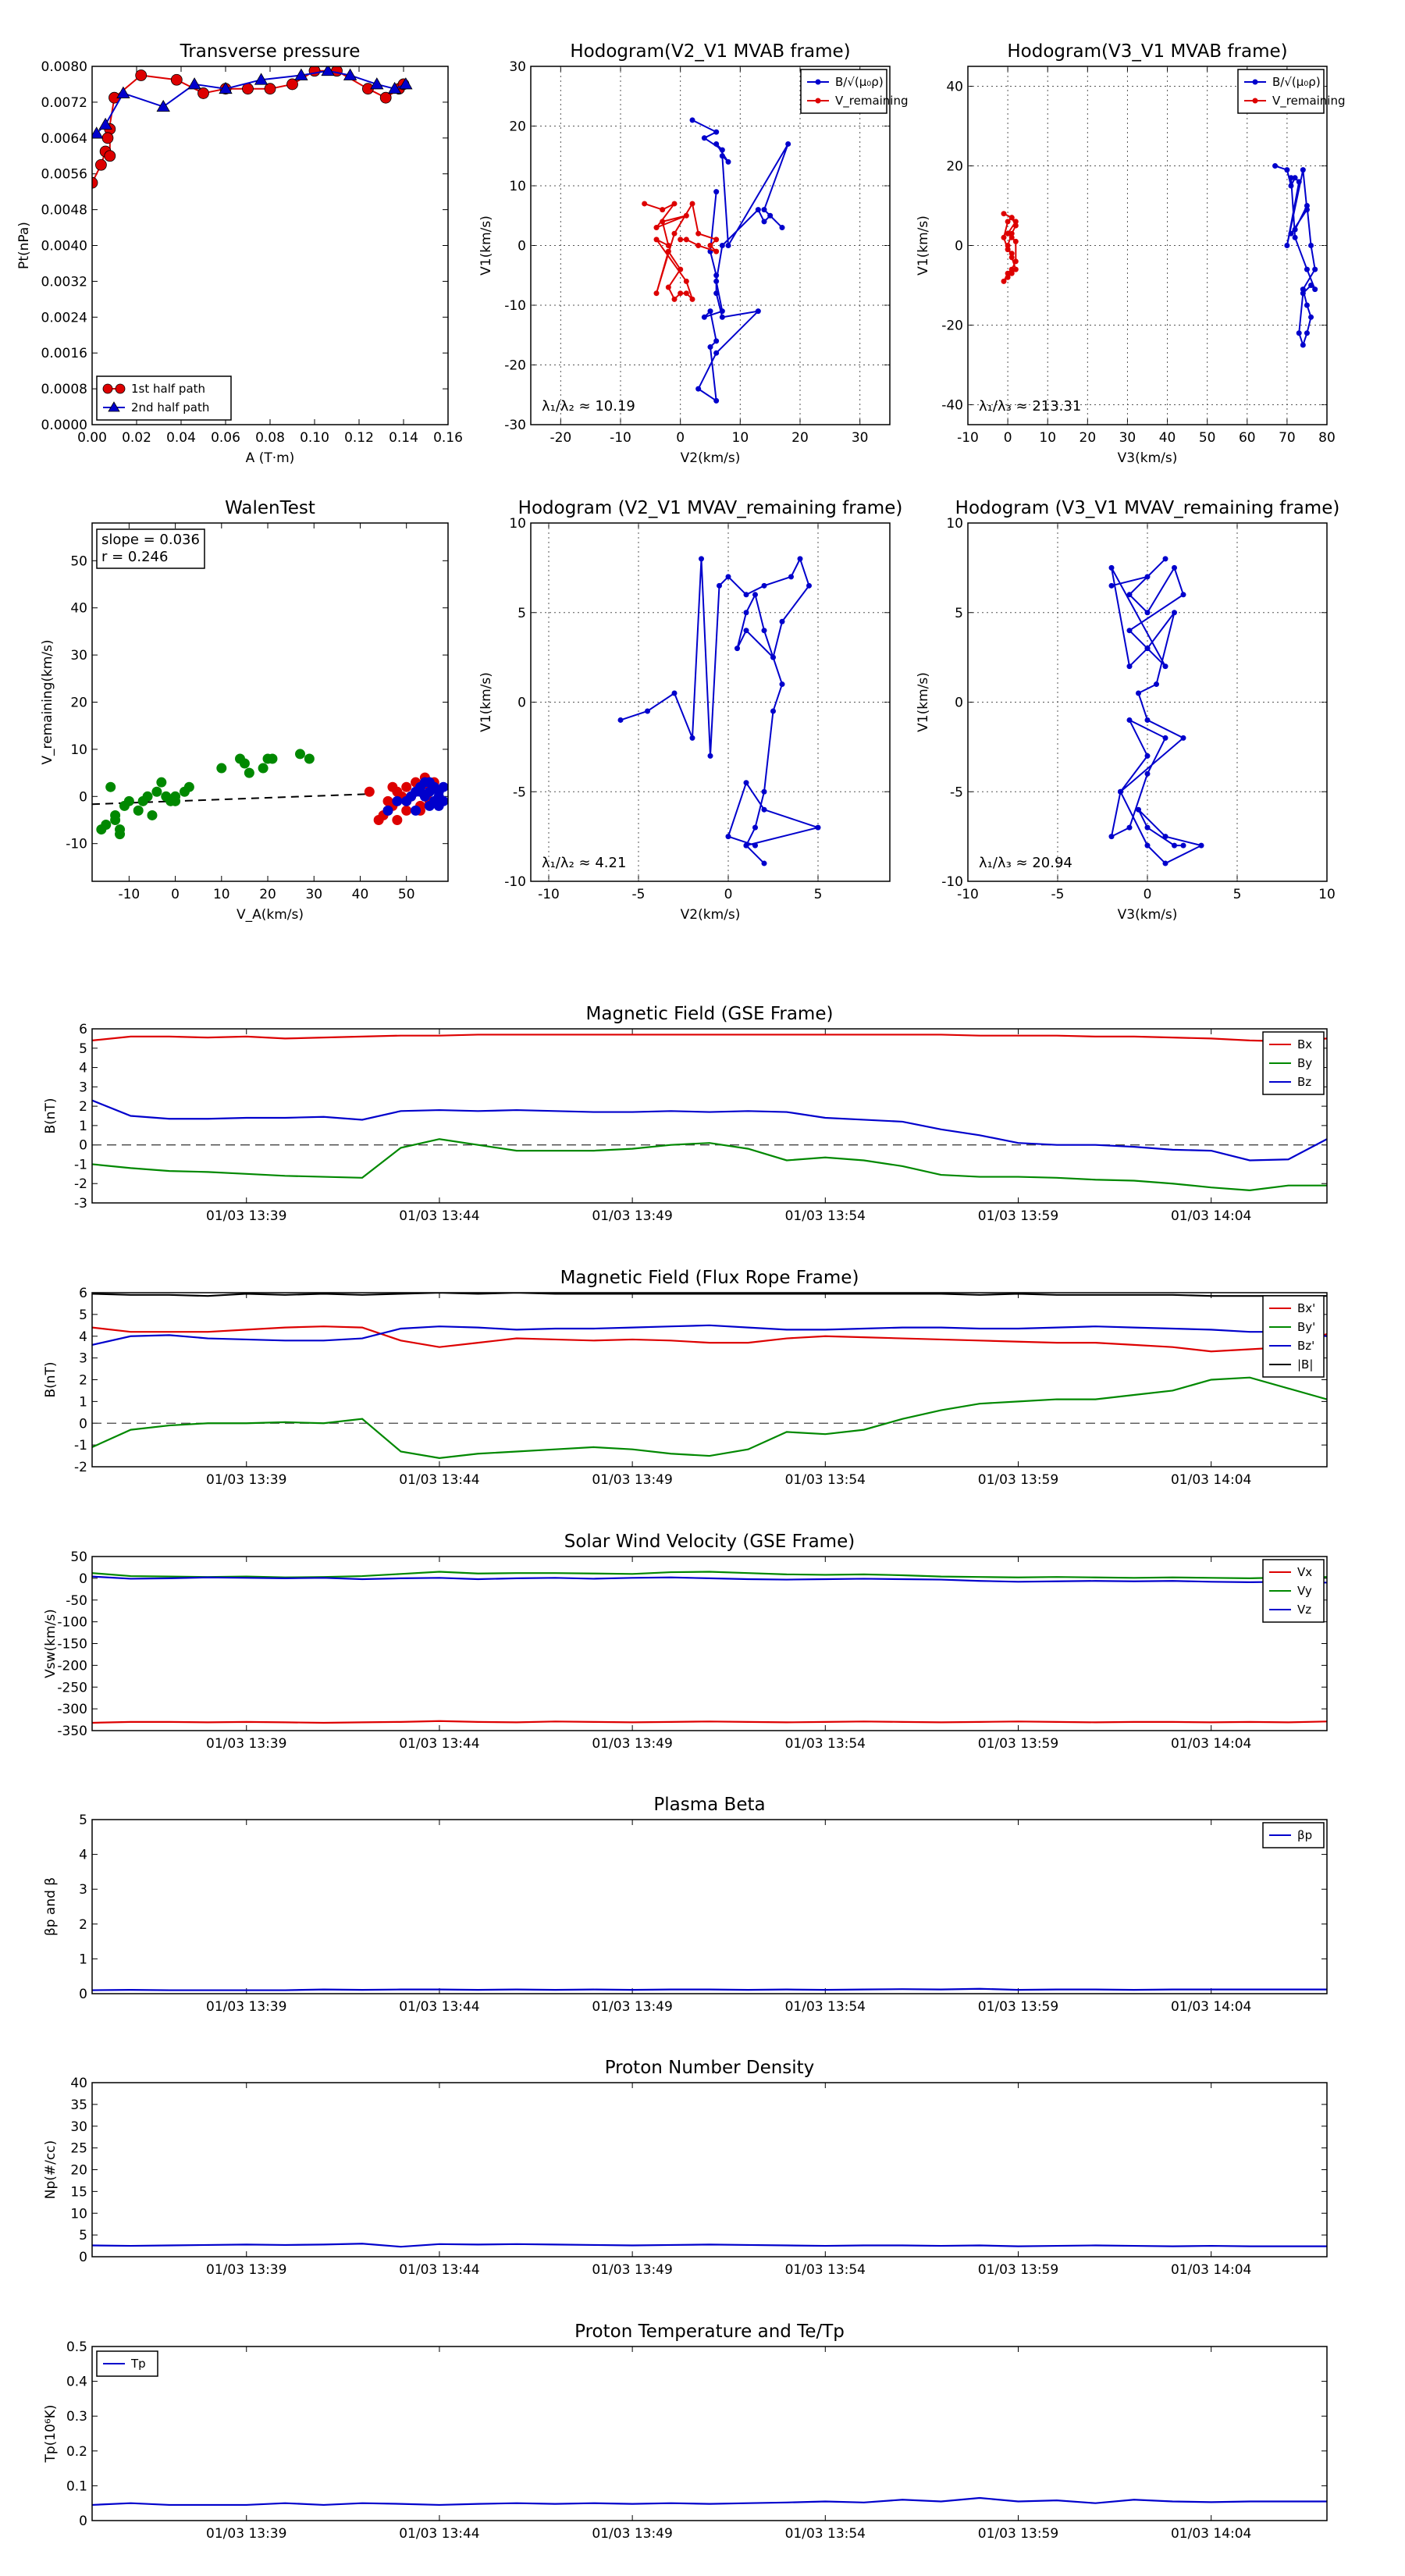 The width and height of the screenshot is (1405, 2576). I want to click on b_gse-ytick-label: -2, so click(81, 1184).